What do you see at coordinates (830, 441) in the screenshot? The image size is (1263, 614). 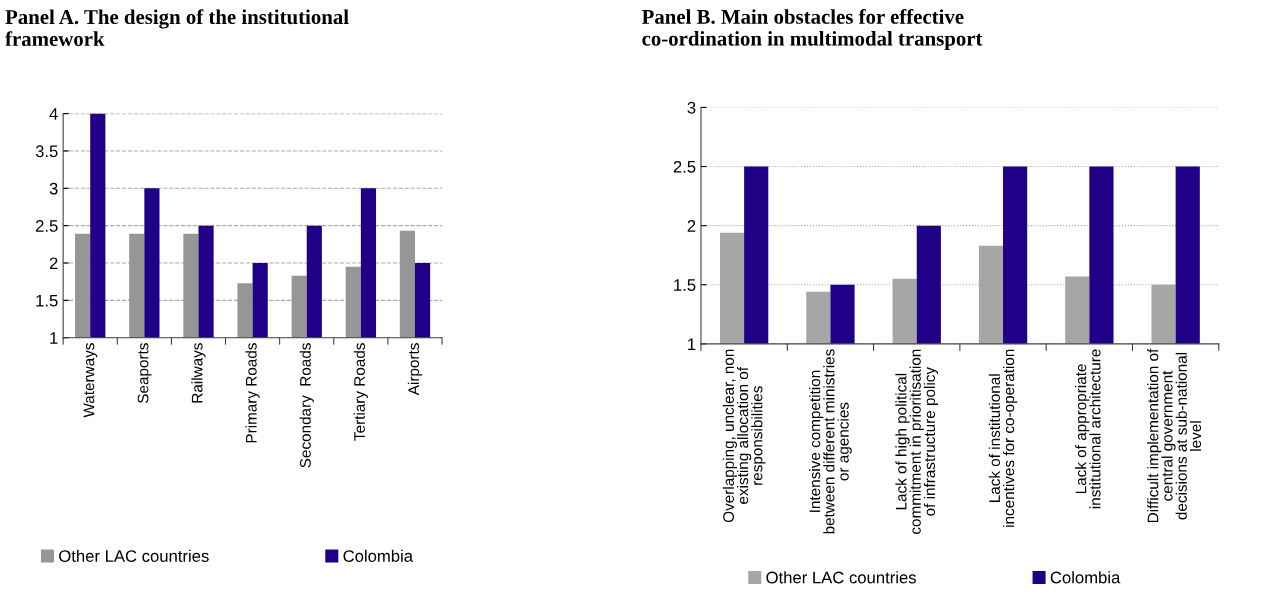 I see `x-tick-label: Intensive competition between different ministries or agencies` at bounding box center [830, 441].